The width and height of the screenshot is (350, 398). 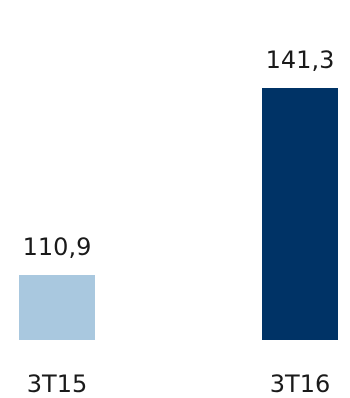 What do you see at coordinates (57, 247) in the screenshot?
I see `value-label-3t15: 110,9` at bounding box center [57, 247].